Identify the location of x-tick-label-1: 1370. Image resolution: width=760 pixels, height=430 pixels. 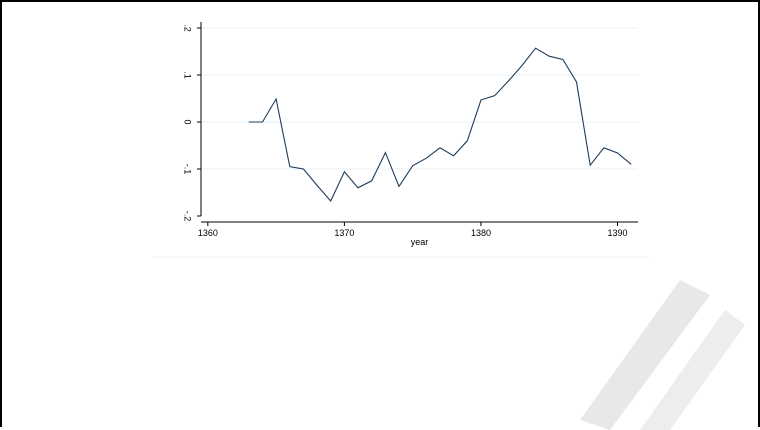
(344, 233).